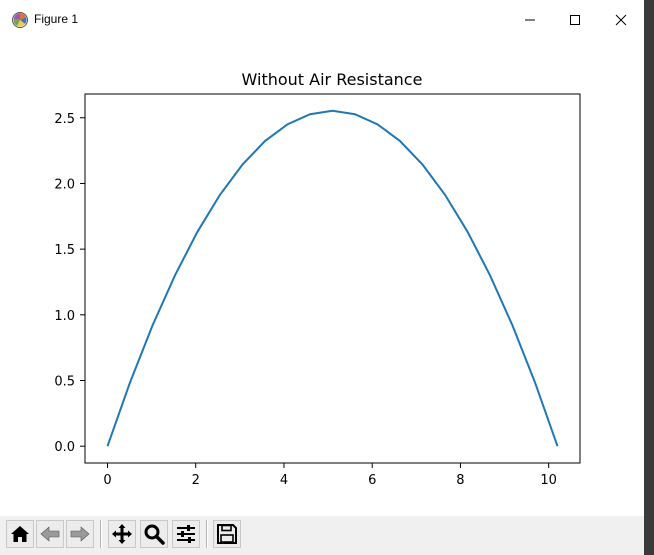 Image resolution: width=654 pixels, height=555 pixels. Describe the element at coordinates (322, 20) in the screenshot. I see `title-bar: Figure 1` at that location.